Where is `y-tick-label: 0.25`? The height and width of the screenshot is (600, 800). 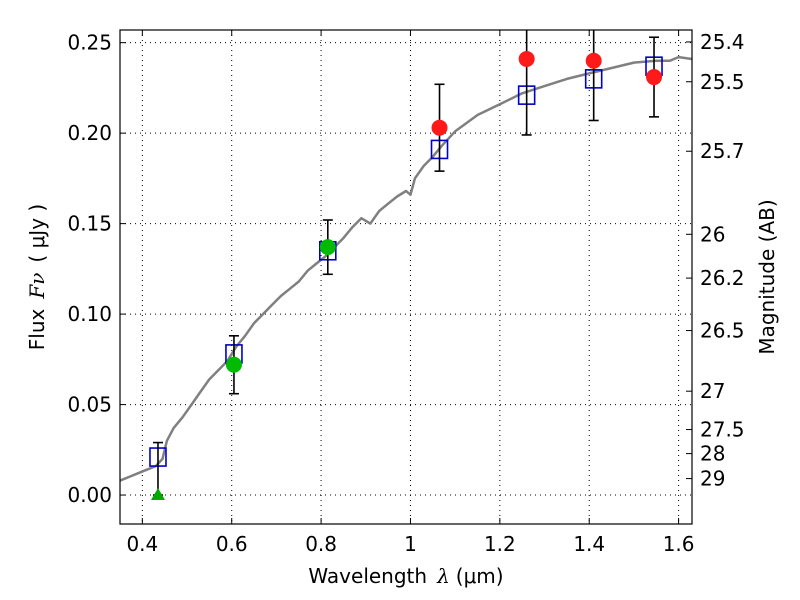
y-tick-label: 0.25 is located at coordinates (89, 43).